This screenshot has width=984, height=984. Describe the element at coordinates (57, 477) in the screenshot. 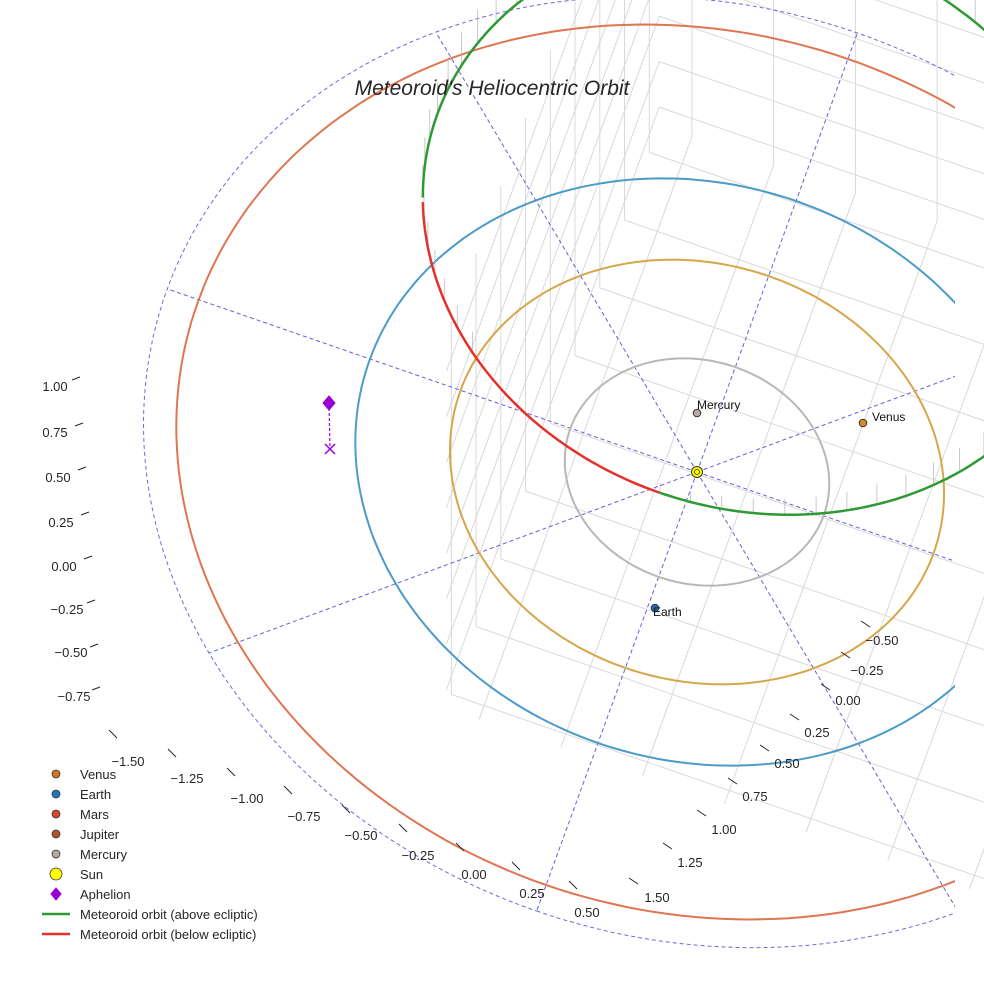

I see `z-tick-label: 0.50` at that location.